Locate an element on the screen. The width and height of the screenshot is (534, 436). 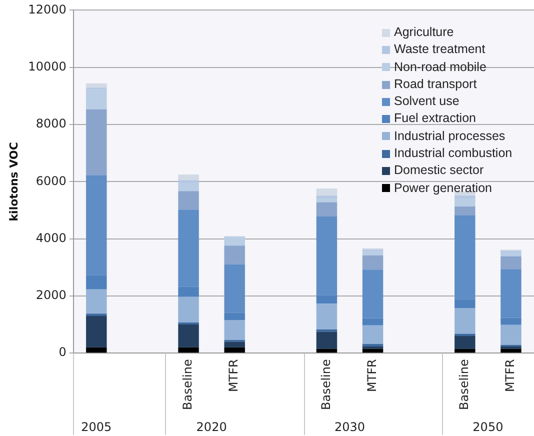
legend-label: Agriculture is located at coordinates (424, 32).